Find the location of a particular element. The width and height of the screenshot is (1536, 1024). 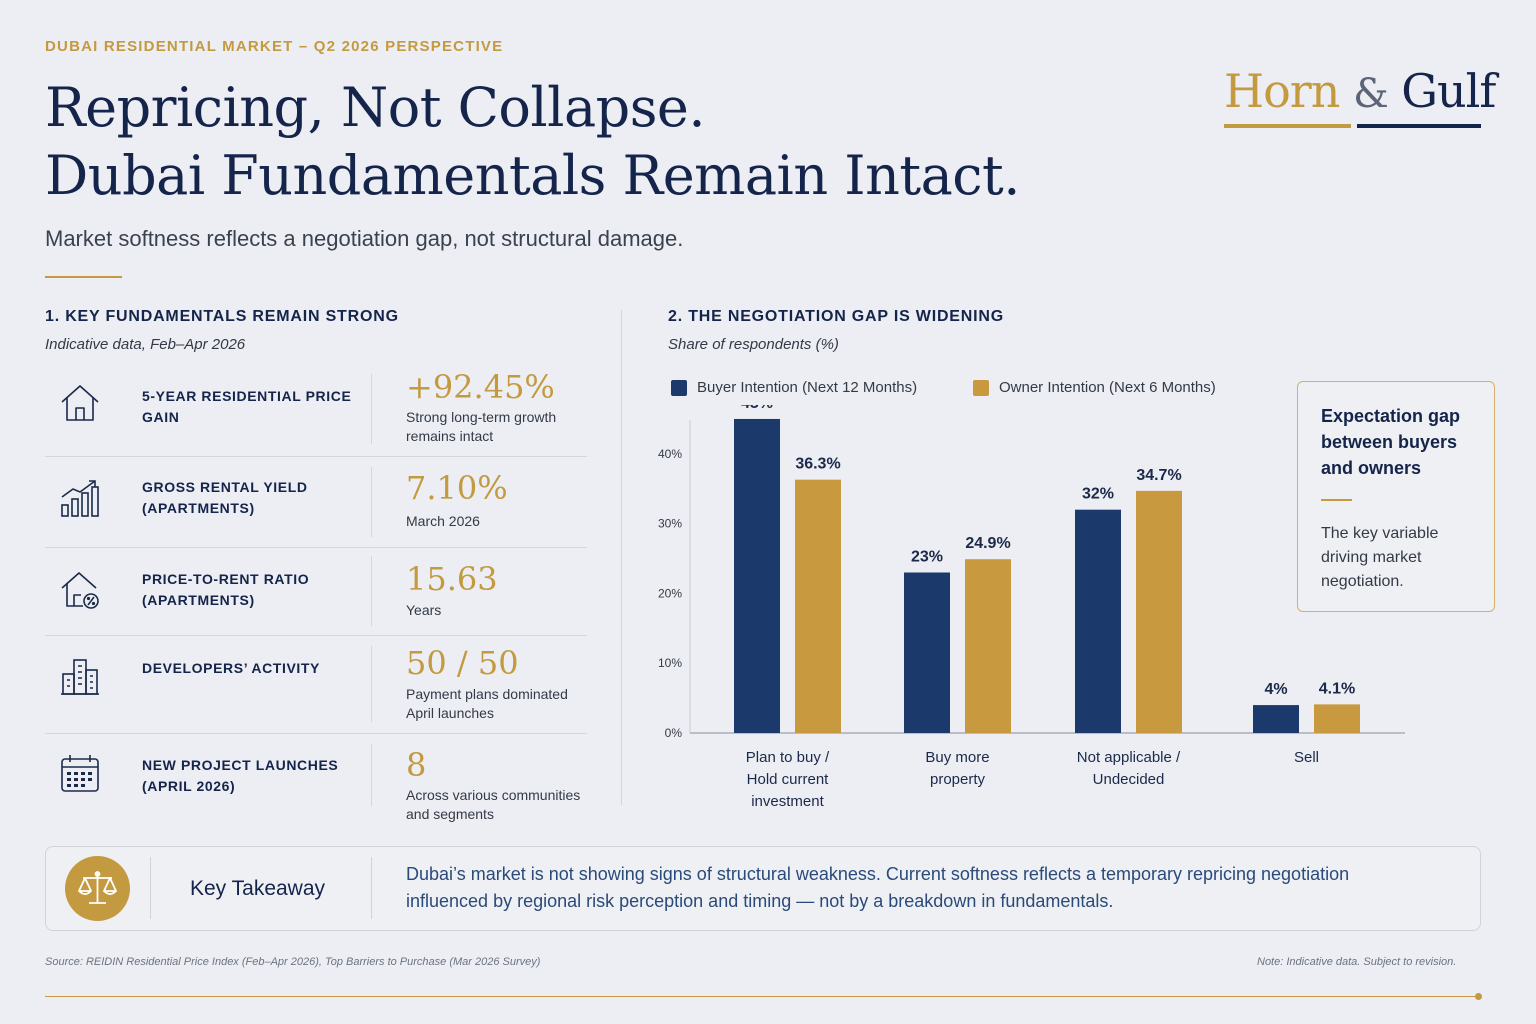

fundamental-note: Payment plans dominated April launches is located at coordinates (487, 703).